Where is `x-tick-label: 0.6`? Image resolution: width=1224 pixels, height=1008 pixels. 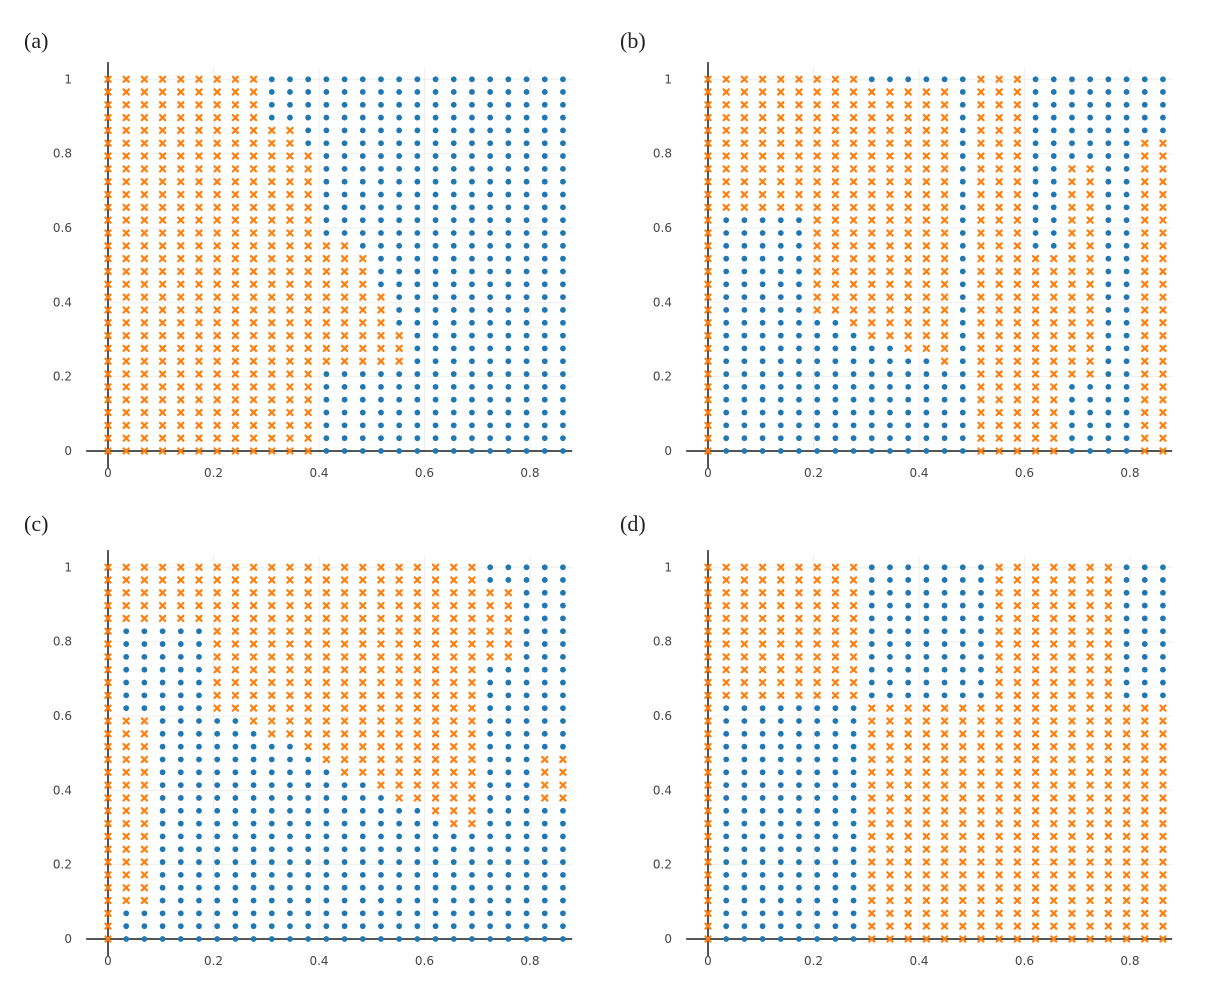
x-tick-label: 0.6 is located at coordinates (424, 473).